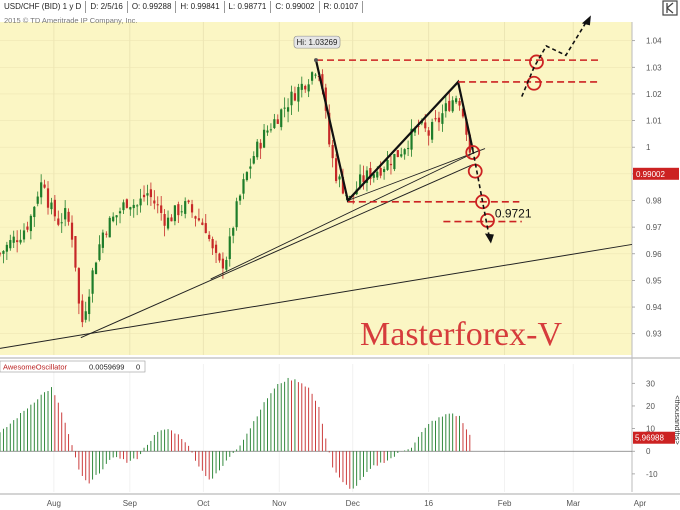 This screenshot has width=680, height=510. What do you see at coordinates (152, 7) in the screenshot?
I see `open-label: O: 0.99288` at bounding box center [152, 7].